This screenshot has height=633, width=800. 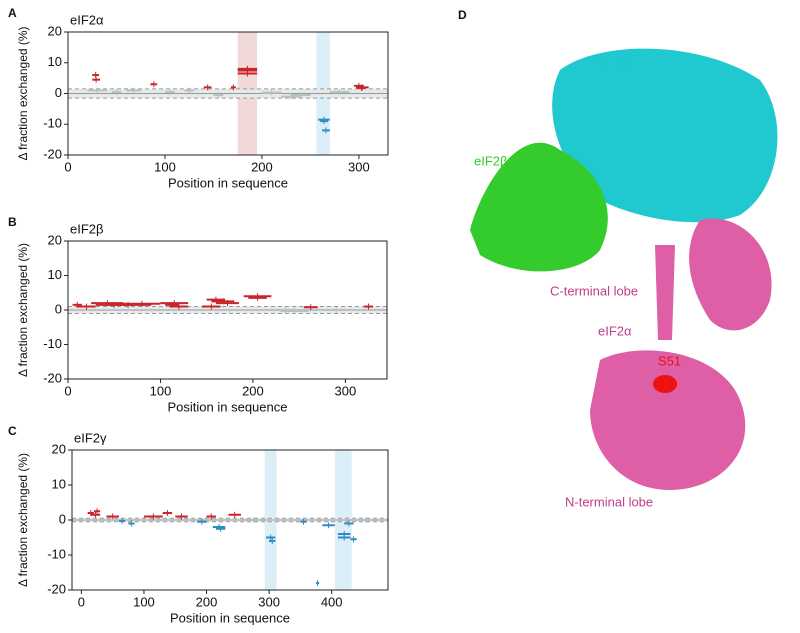 I want to click on eif2-beta-shape, so click(x=539, y=207).